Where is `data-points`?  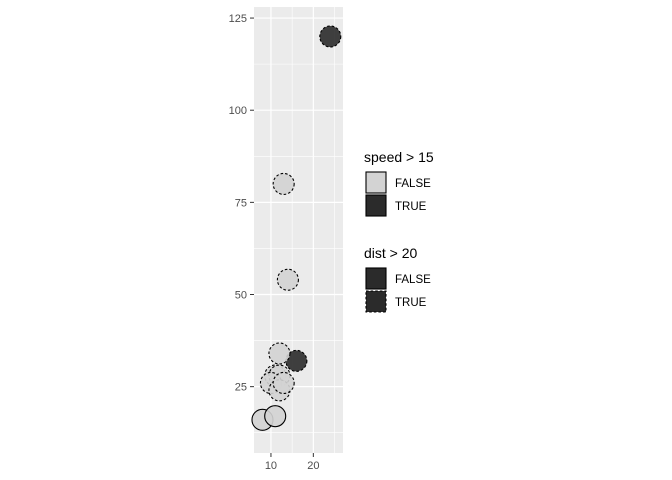 data-points is located at coordinates (296, 228).